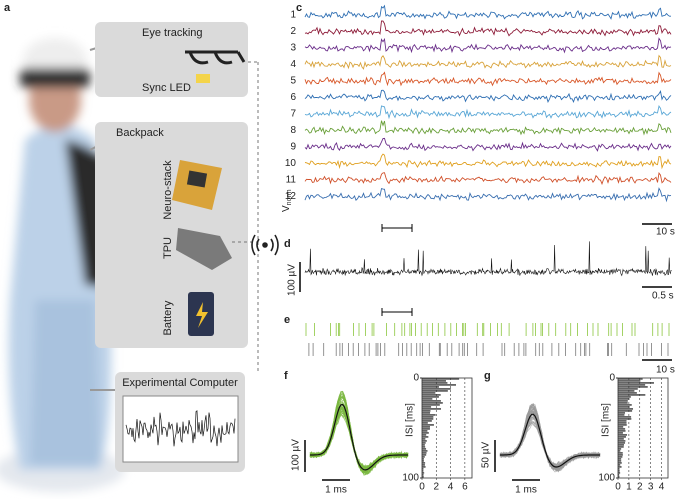  Describe the element at coordinates (293, 97) in the screenshot. I see `channel-label: 6` at that location.